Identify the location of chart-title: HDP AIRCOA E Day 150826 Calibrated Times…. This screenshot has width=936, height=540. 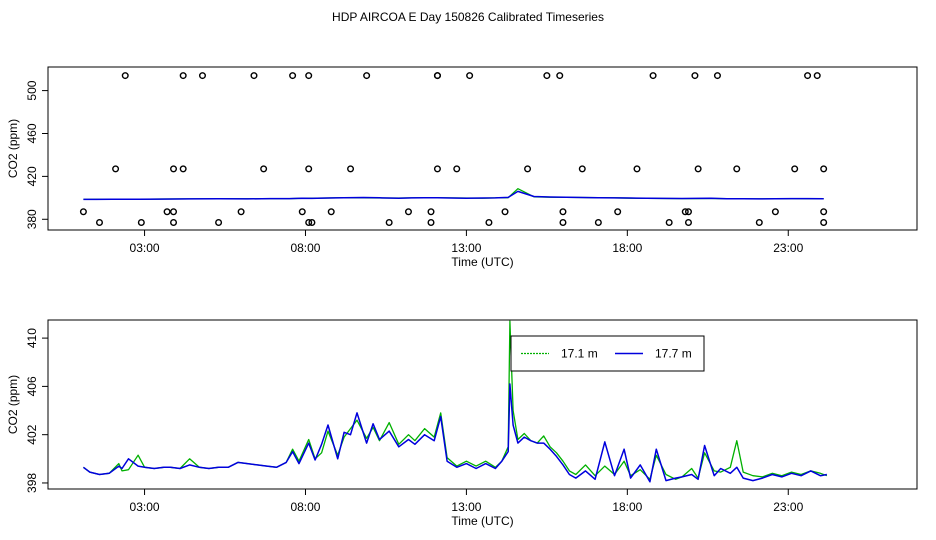
(468, 17).